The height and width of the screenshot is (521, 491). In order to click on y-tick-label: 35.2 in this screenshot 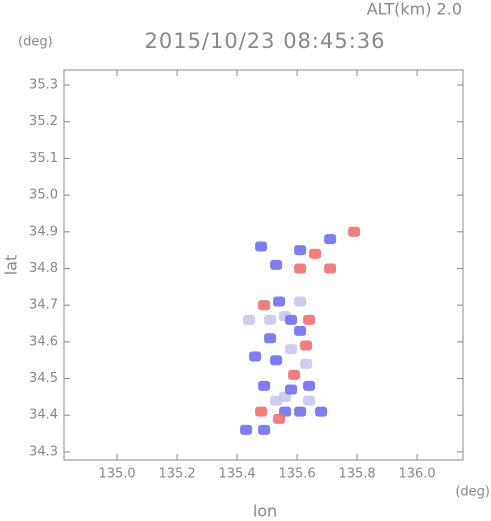, I will do `click(43, 121)`.